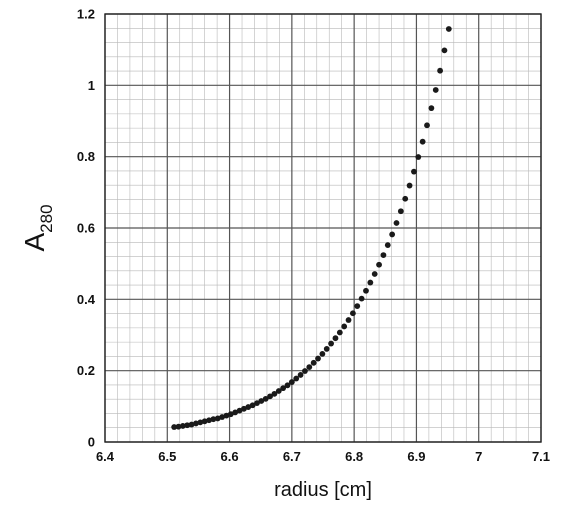 The image size is (581, 507). I want to click on y-axis-title-main: A, so click(34, 242).